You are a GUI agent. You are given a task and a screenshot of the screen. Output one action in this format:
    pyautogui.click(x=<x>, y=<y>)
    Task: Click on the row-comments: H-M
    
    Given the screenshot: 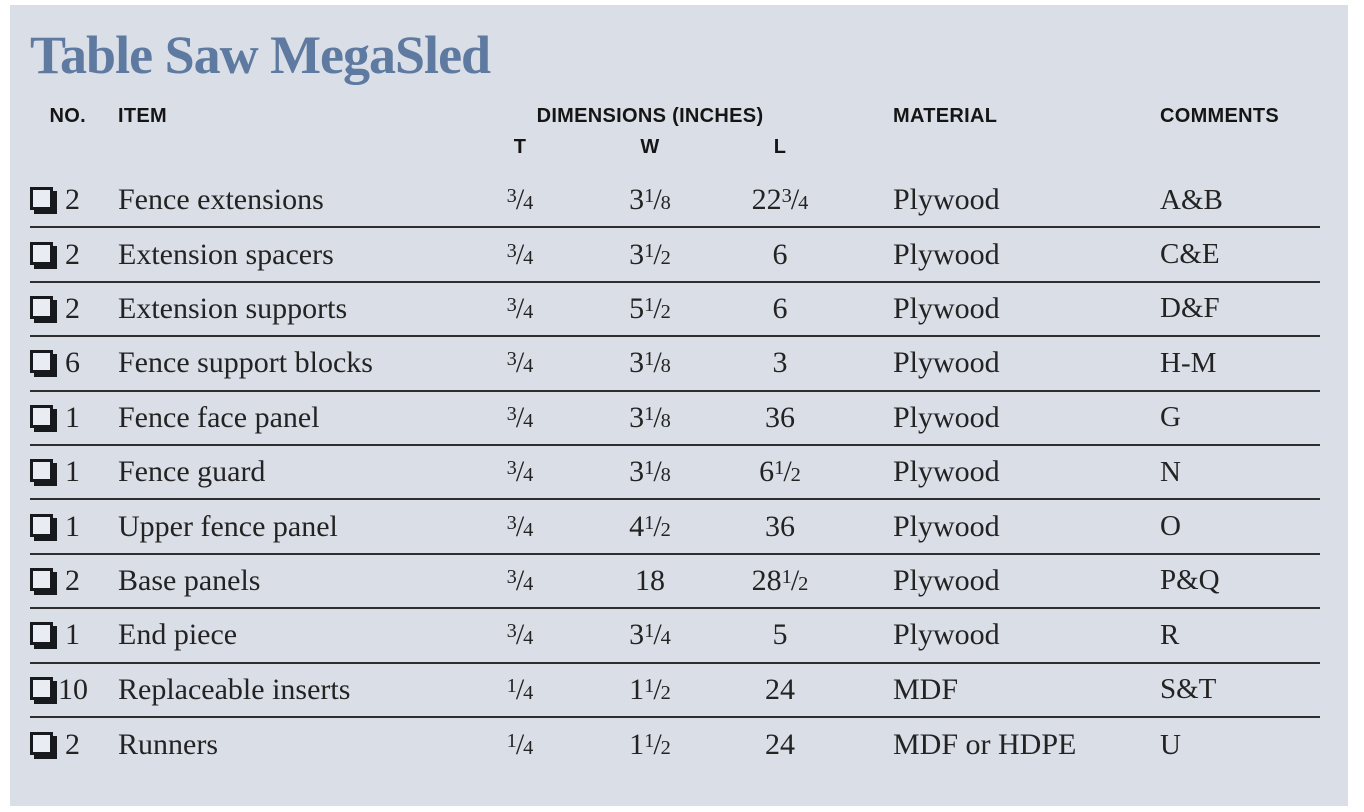 What is the action you would take?
    pyautogui.click(x=1188, y=362)
    